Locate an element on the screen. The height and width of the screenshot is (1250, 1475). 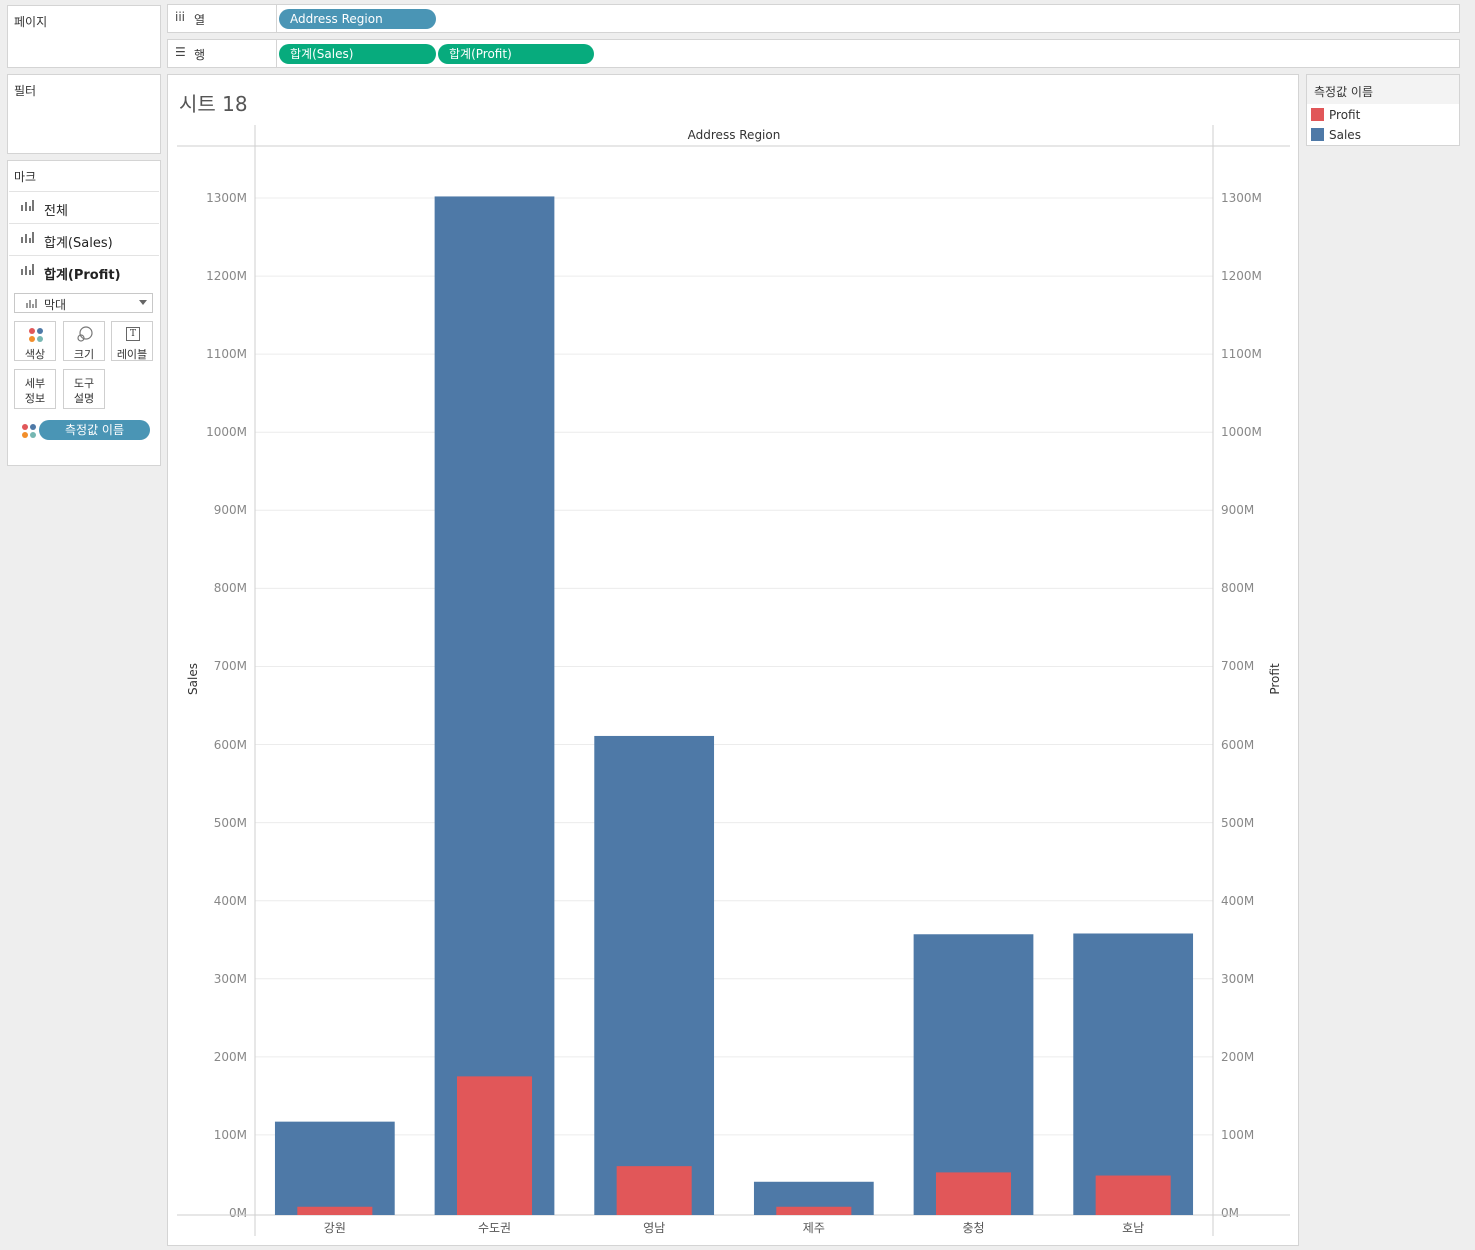
measure-names-pill-label: 측정값 이름 is located at coordinates (94, 430).